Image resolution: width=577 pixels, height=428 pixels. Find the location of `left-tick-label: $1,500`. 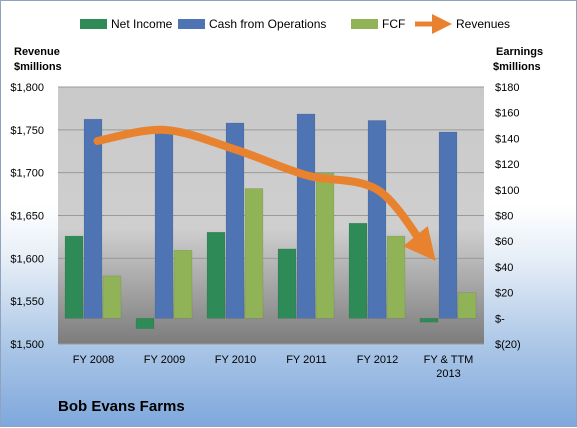

left-tick-label: $1,500 is located at coordinates (27, 345).